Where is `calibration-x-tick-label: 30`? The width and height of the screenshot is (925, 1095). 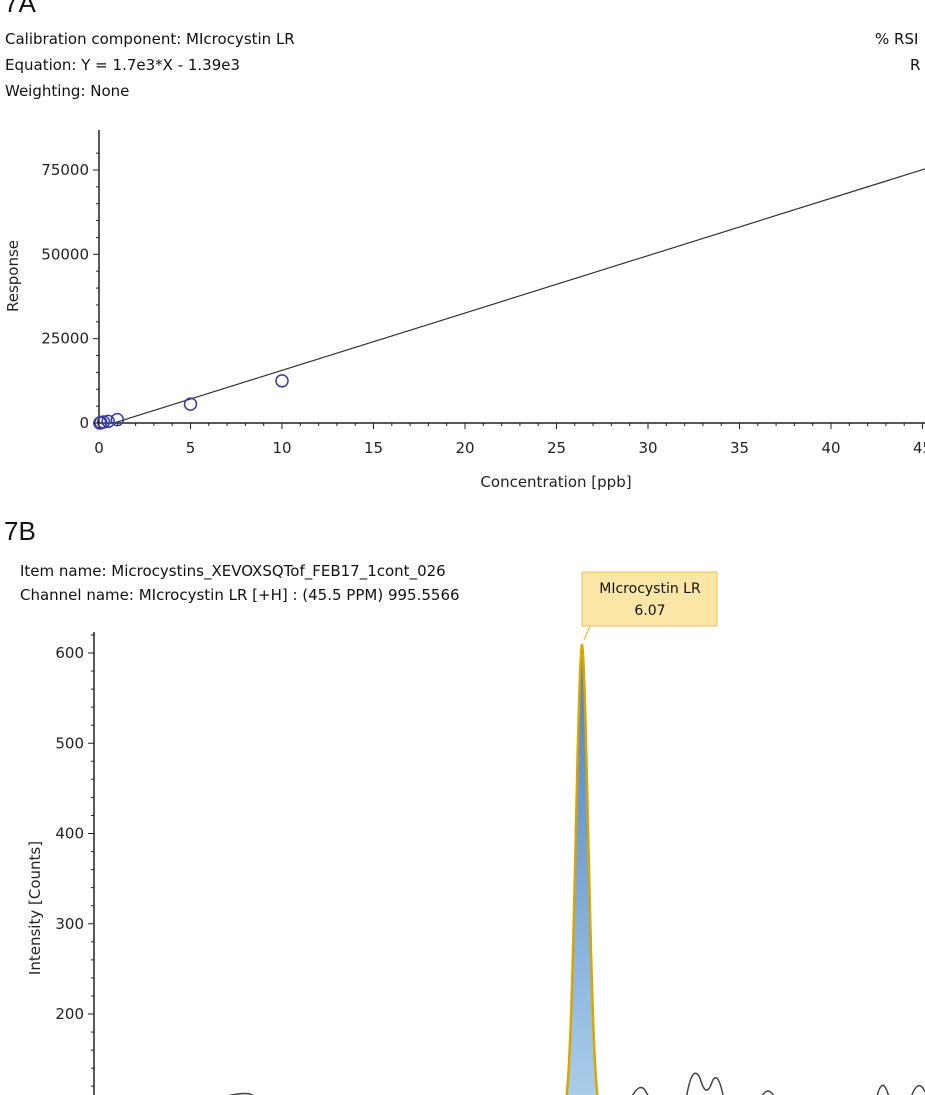
calibration-x-tick-label: 30 is located at coordinates (647, 448).